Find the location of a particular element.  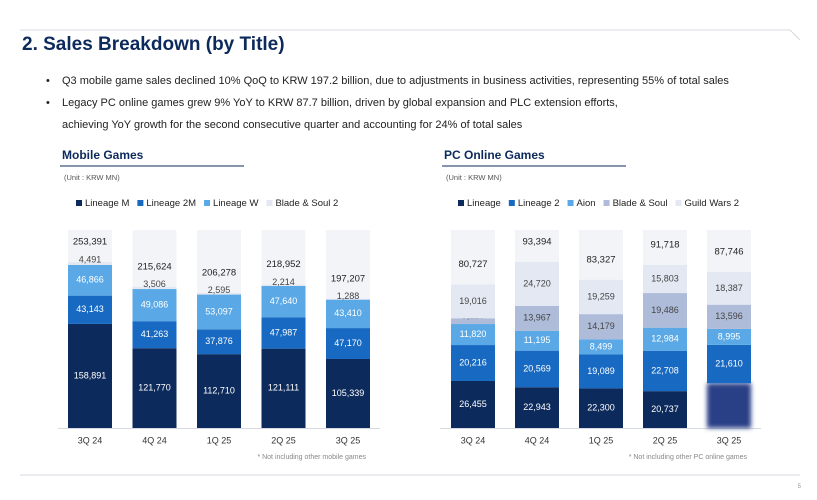

header-rule is located at coordinates (410, 35).